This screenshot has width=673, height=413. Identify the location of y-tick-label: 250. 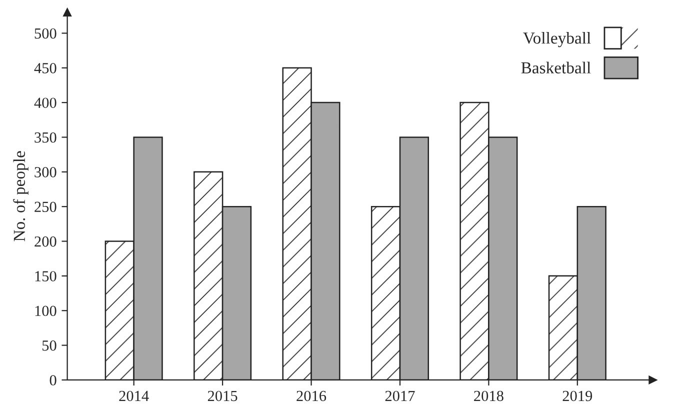
(45, 207).